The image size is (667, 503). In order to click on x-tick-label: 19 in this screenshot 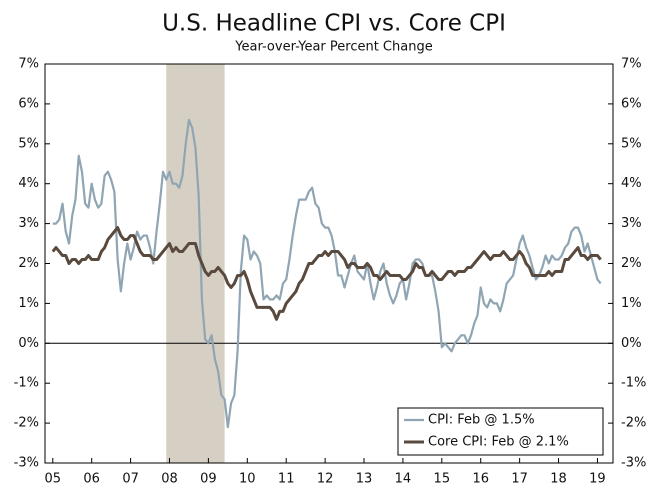, I will do `click(597, 479)`.